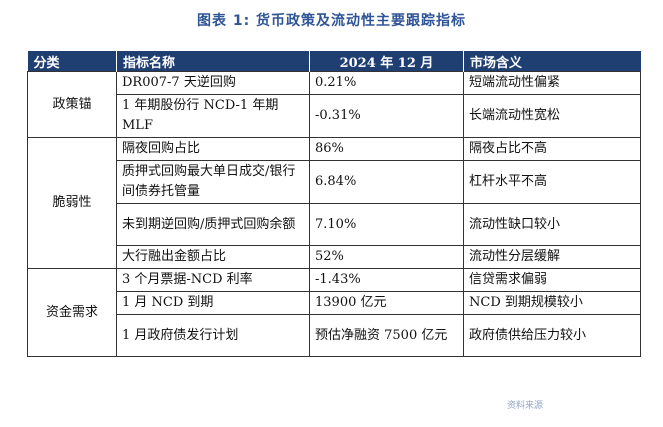 The image size is (663, 427). What do you see at coordinates (72, 312) in the screenshot?
I see `category-cell: 资金需求` at bounding box center [72, 312].